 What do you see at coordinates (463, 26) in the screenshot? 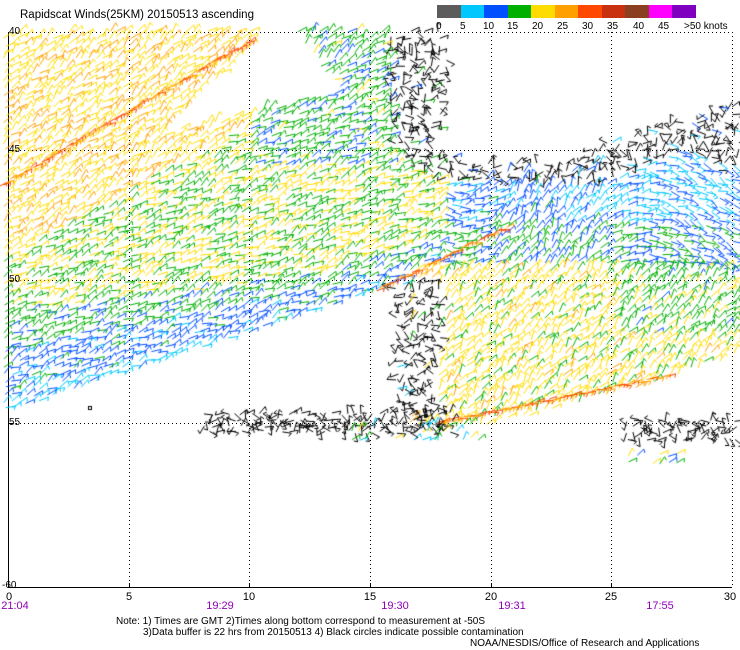
I see `legend-label: 5` at bounding box center [463, 26].